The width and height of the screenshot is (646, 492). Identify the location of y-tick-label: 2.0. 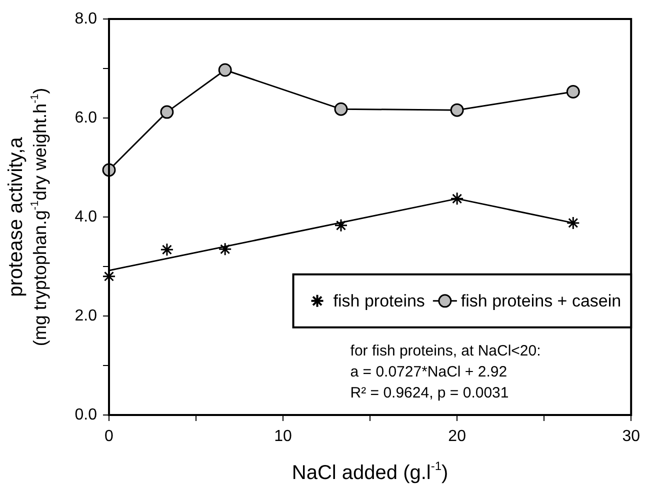
(86, 315).